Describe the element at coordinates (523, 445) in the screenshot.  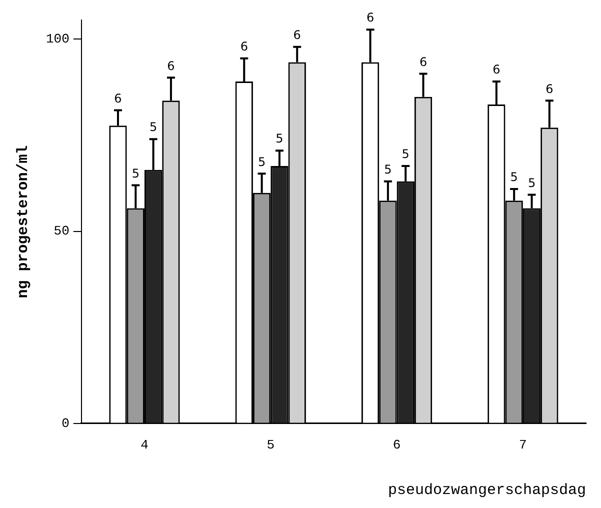
I see `x-tick-label: 7` at that location.